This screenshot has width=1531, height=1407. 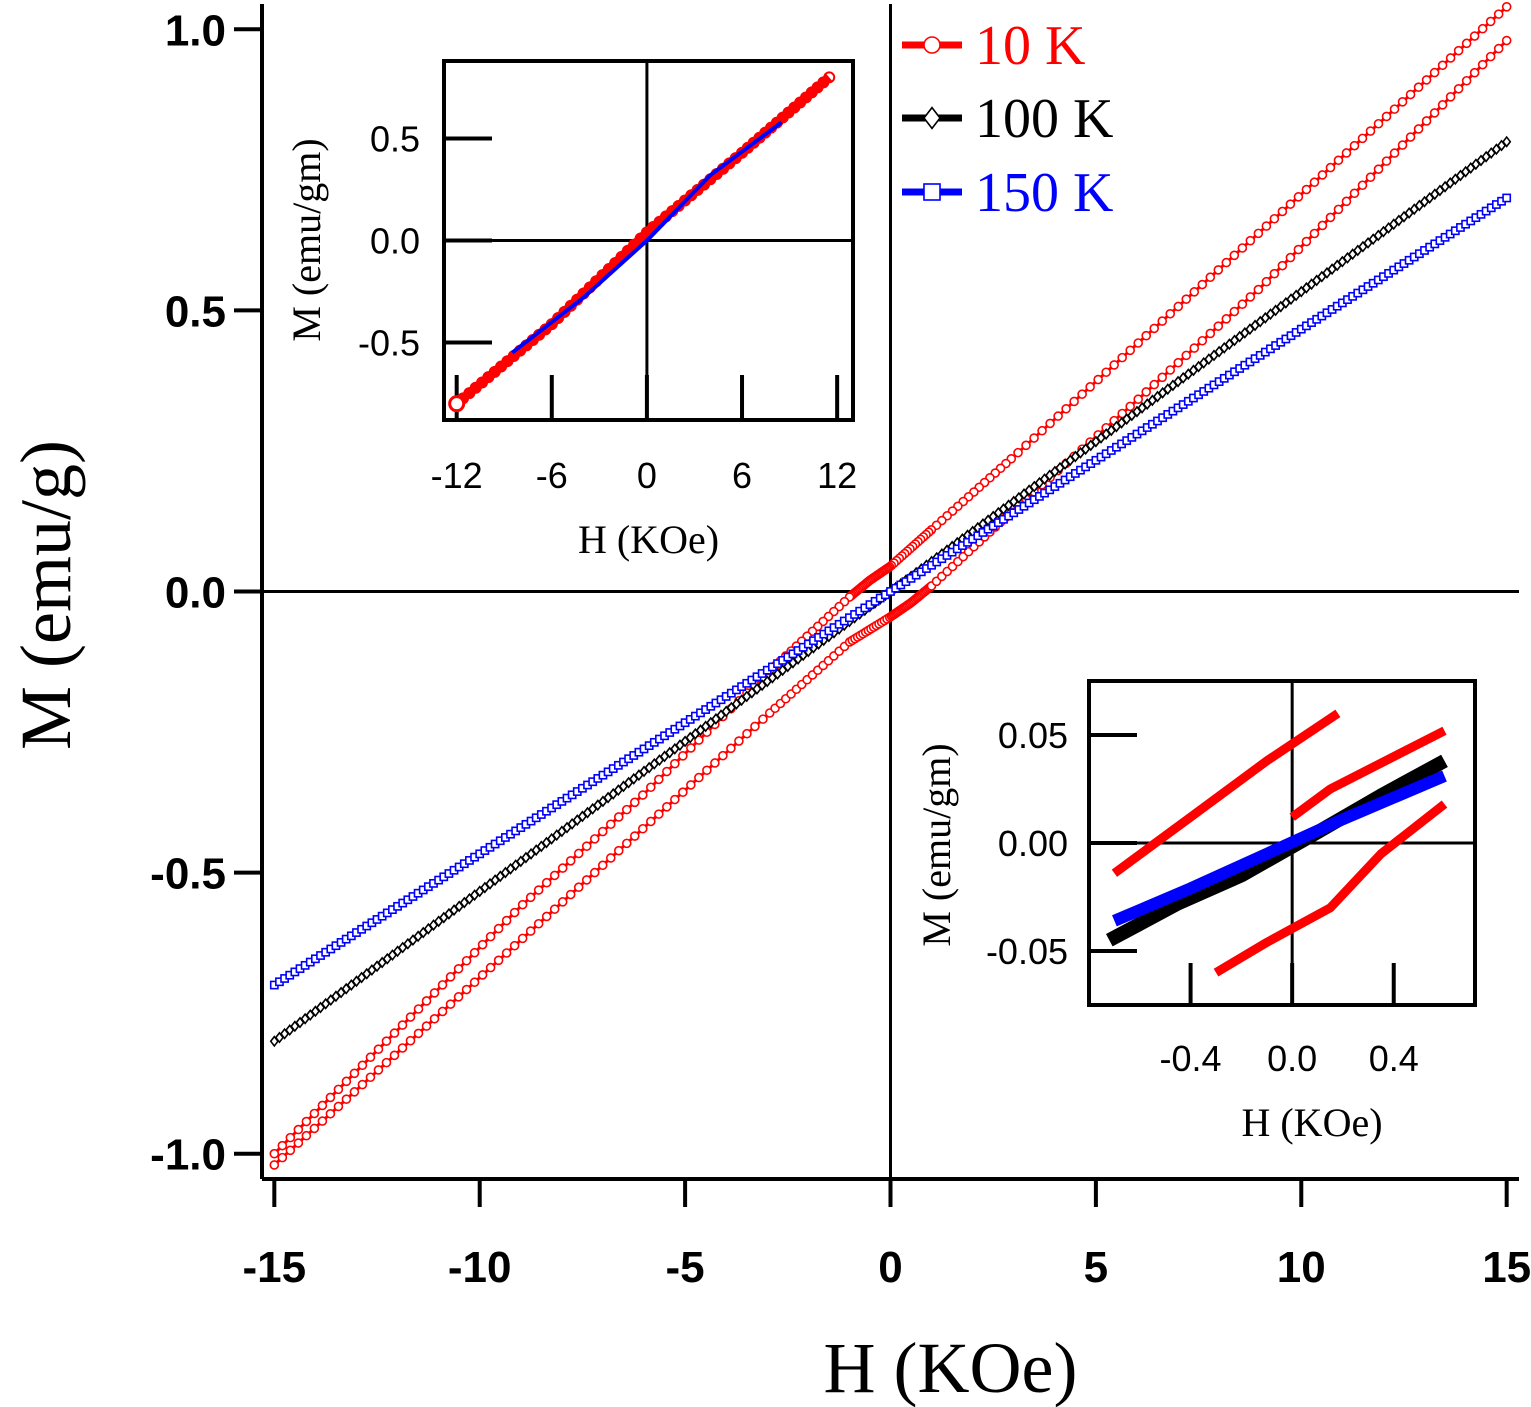 I want to click on inset-x-tick-label: 6, so click(x=742, y=475).